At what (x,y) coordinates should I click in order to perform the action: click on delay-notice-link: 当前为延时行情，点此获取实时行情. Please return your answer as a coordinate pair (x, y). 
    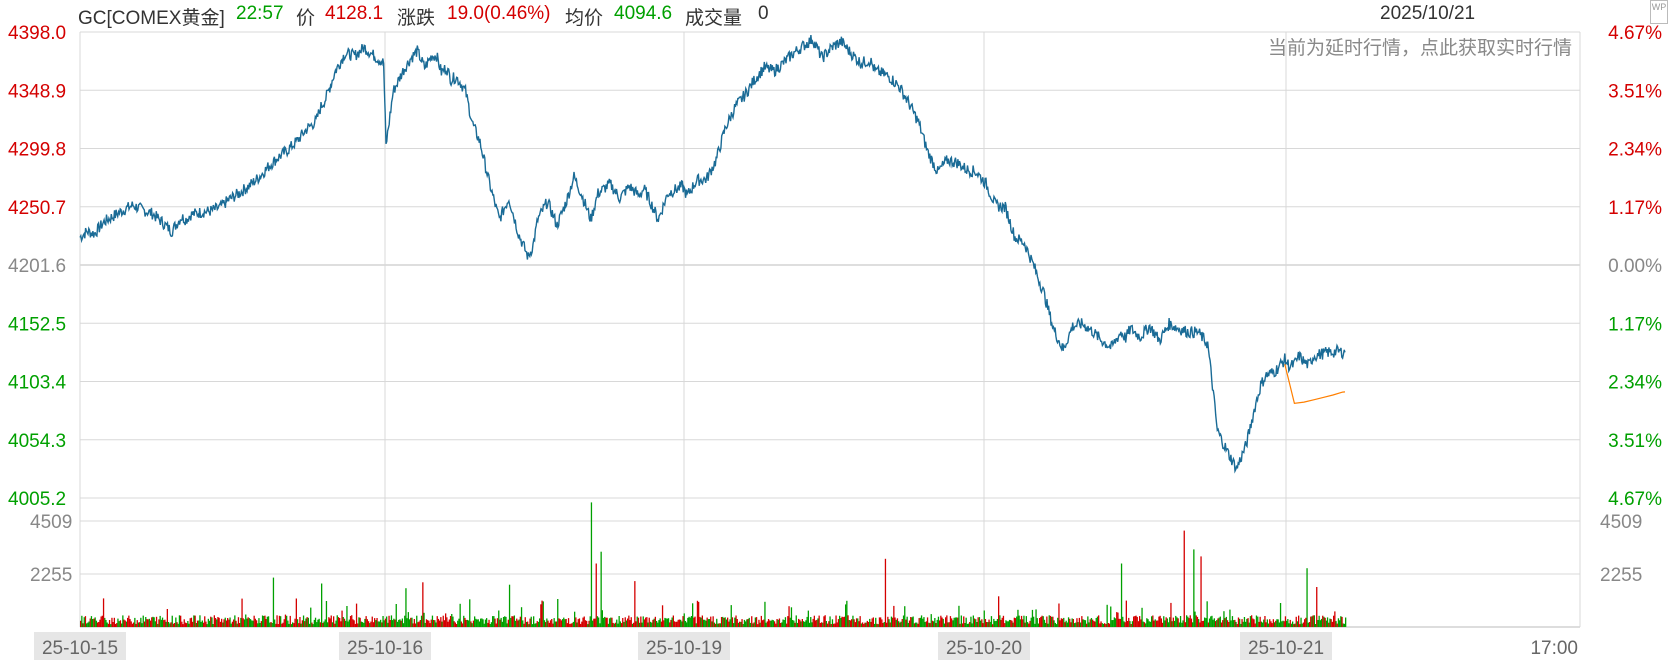
    Looking at the image, I should click on (1420, 48).